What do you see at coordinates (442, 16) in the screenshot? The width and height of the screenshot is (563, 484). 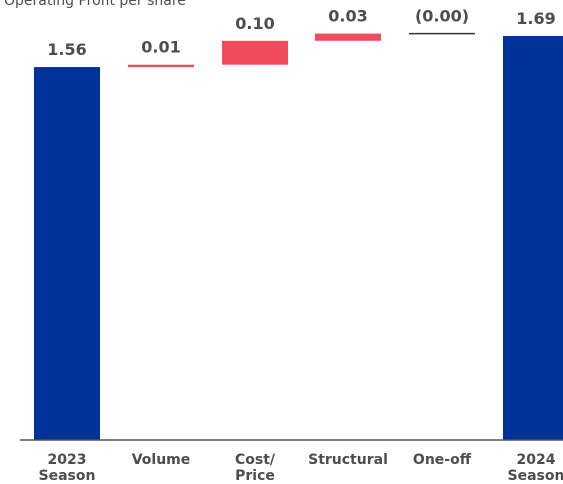 I see `value-label-one-off: (0.00)` at bounding box center [442, 16].